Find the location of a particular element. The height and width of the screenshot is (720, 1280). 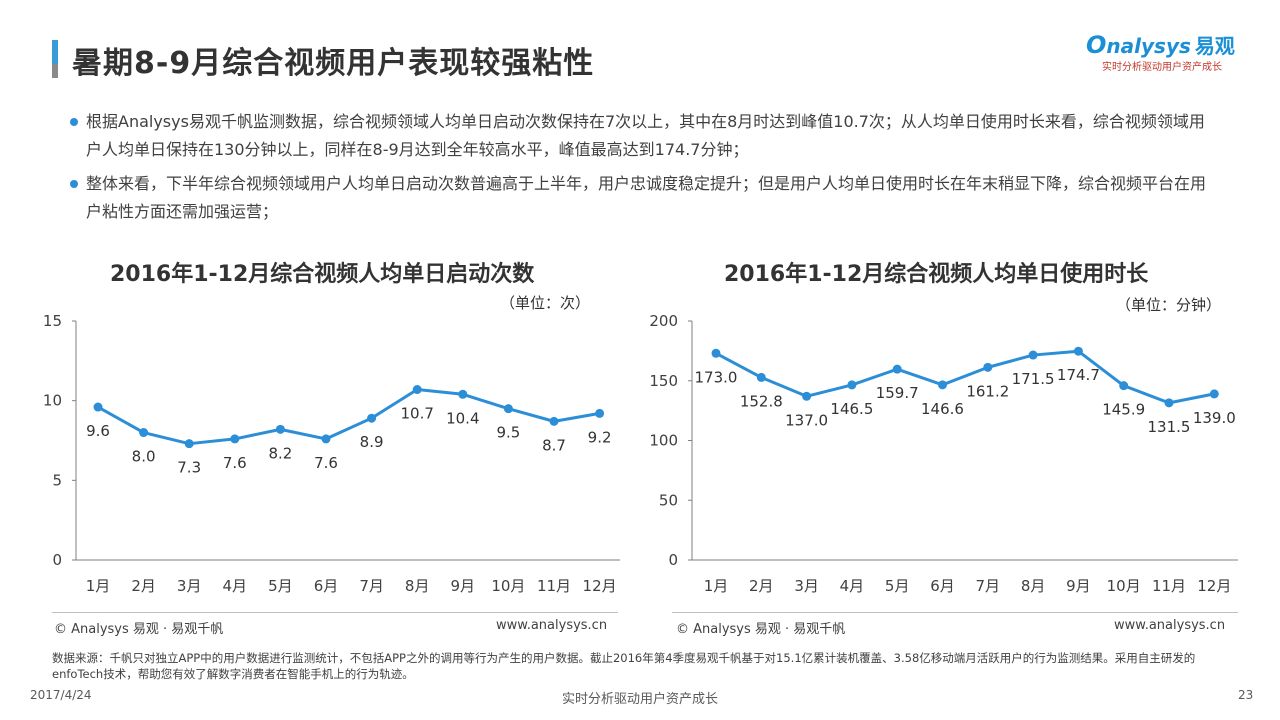

chart1-series-line is located at coordinates (348, 417).